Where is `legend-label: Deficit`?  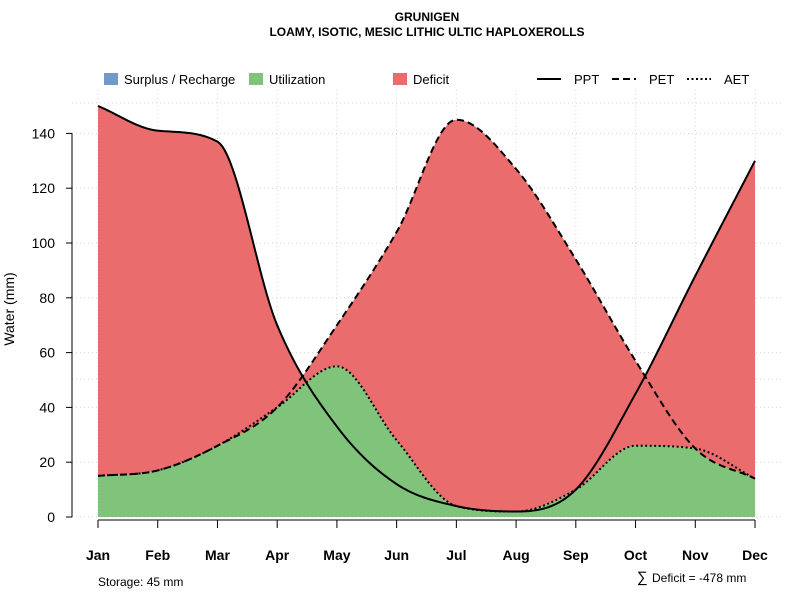
legend-label: Deficit is located at coordinates (431, 79).